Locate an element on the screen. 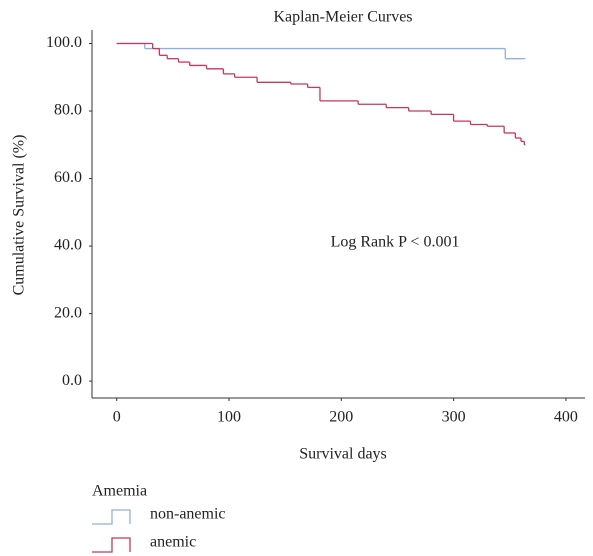 The image size is (593, 556). legend-label: non-anemic is located at coordinates (188, 514).